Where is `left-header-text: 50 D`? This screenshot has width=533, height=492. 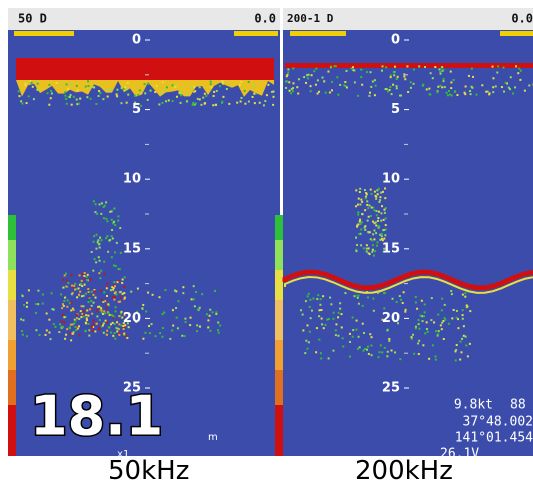 left-header-text: 50 D is located at coordinates (32, 19).